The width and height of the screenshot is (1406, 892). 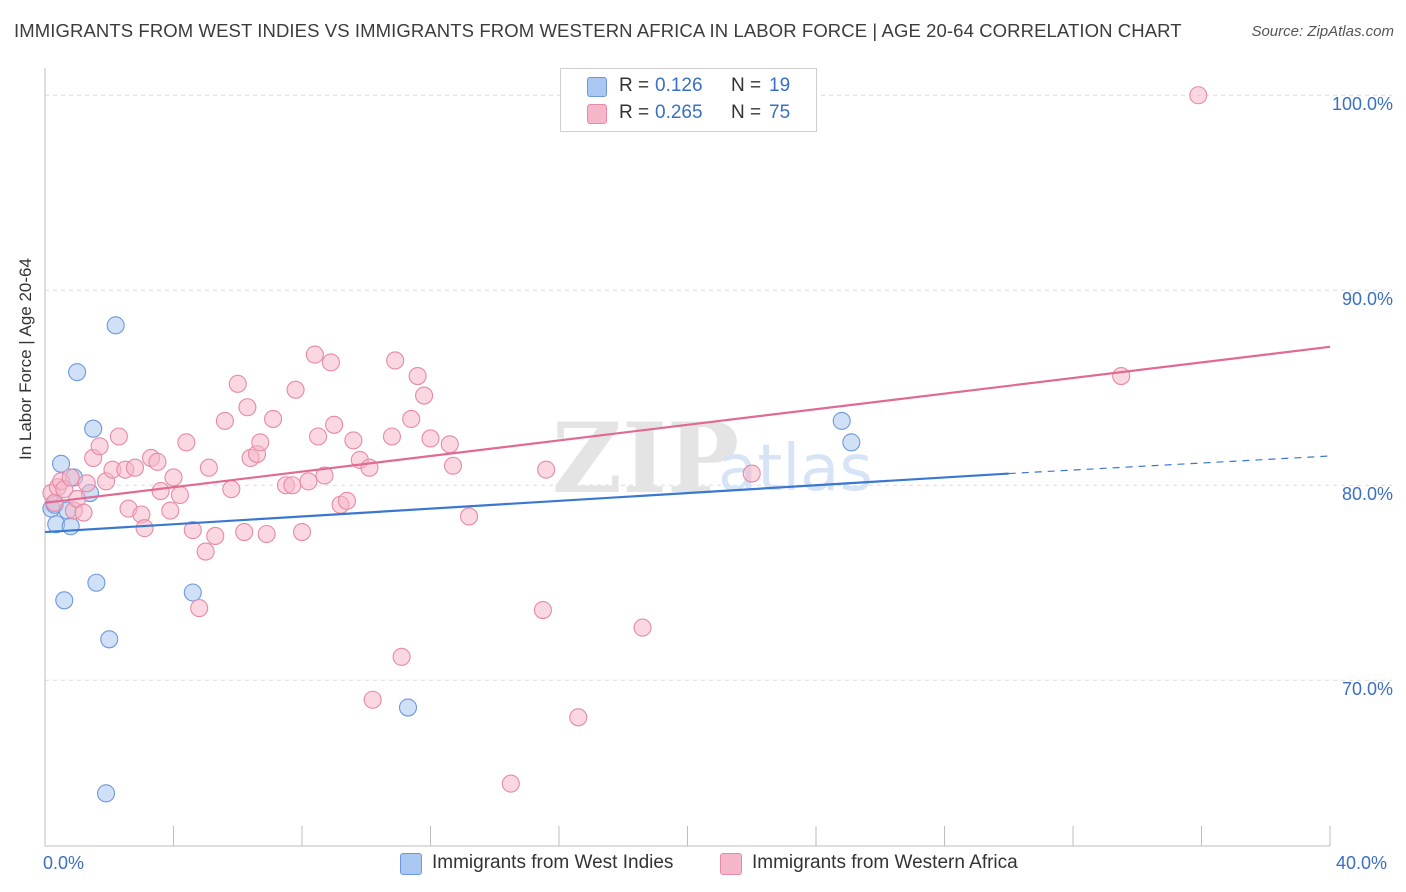 I want to click on legend-n-value: 75, so click(x=780, y=112).